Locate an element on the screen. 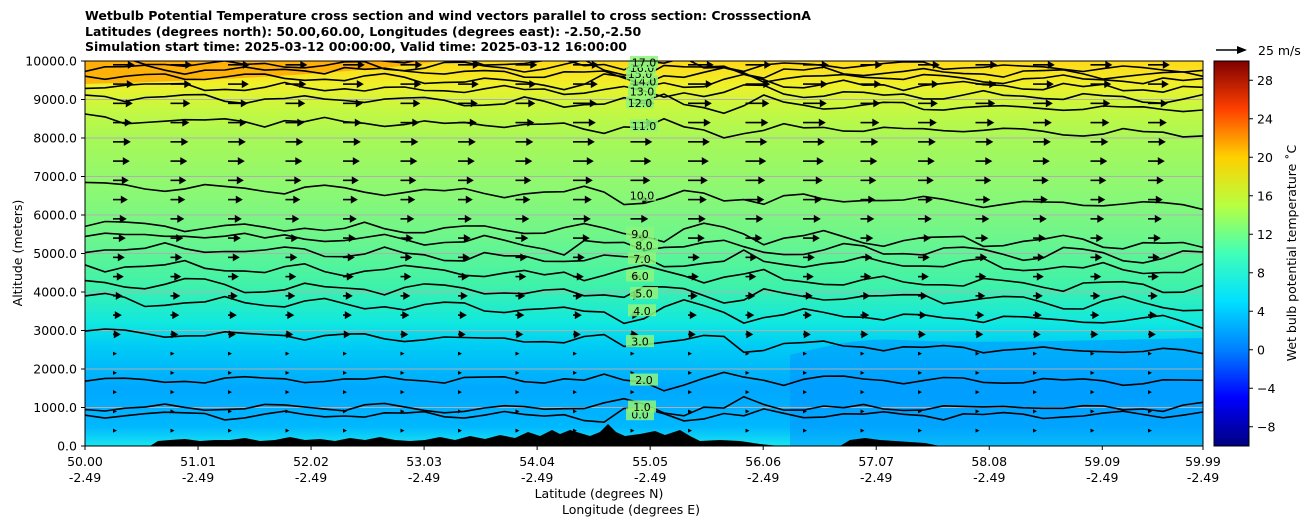 This screenshot has width=1311, height=526. x-tick-label-latitude: 54.04 is located at coordinates (537, 461).